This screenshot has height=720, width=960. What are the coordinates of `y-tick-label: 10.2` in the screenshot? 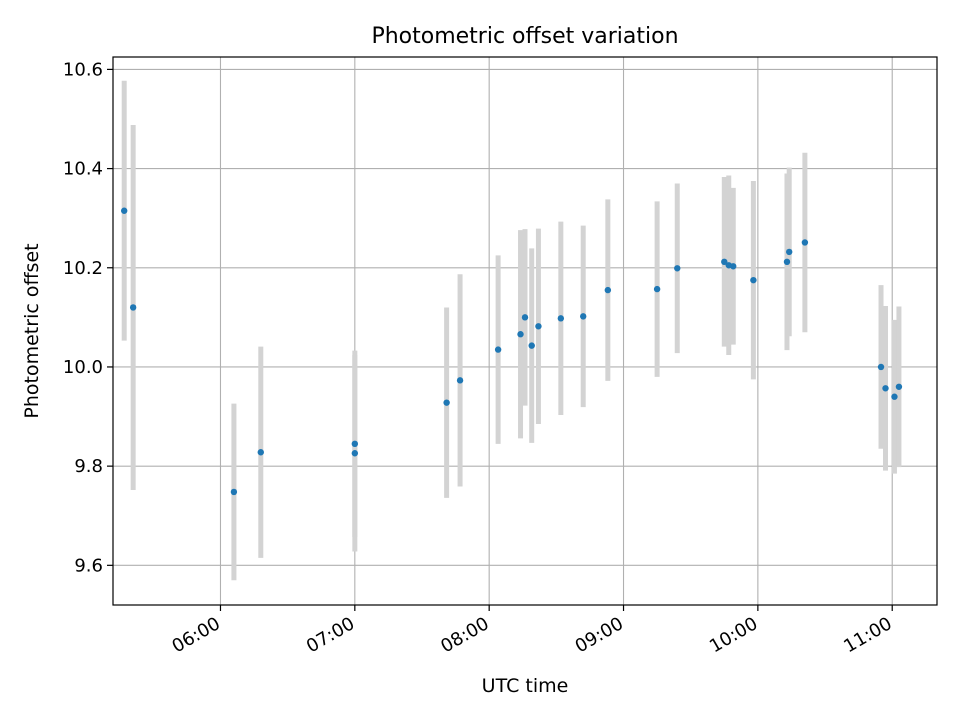 It's located at (83, 268).